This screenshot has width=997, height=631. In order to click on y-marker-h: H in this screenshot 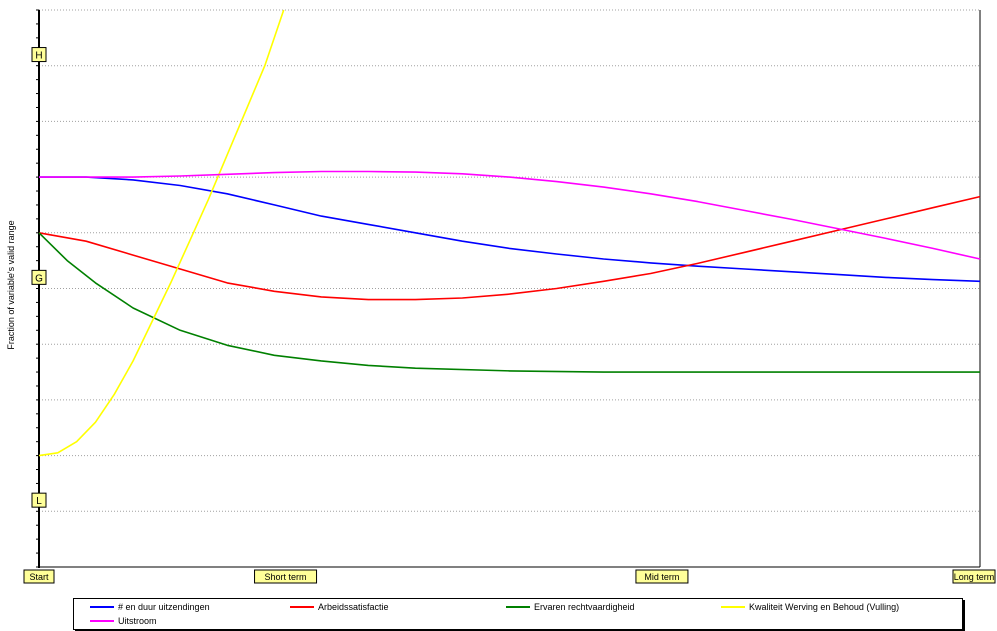, I will do `click(39, 55)`.